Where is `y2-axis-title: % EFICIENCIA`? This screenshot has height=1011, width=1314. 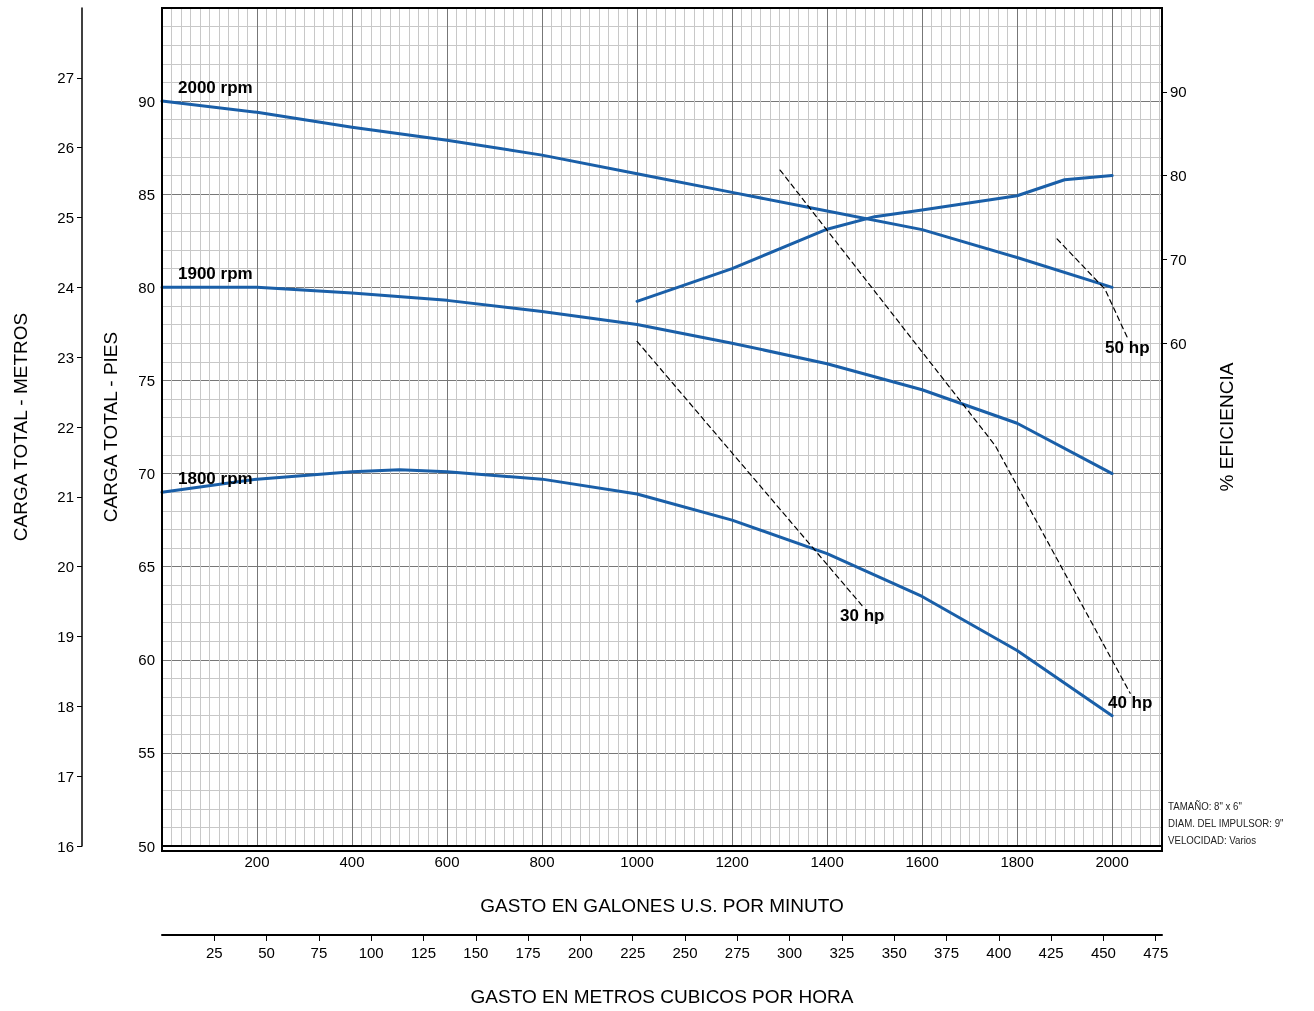
y2-axis-title: % EFICIENCIA is located at coordinates (1226, 427).